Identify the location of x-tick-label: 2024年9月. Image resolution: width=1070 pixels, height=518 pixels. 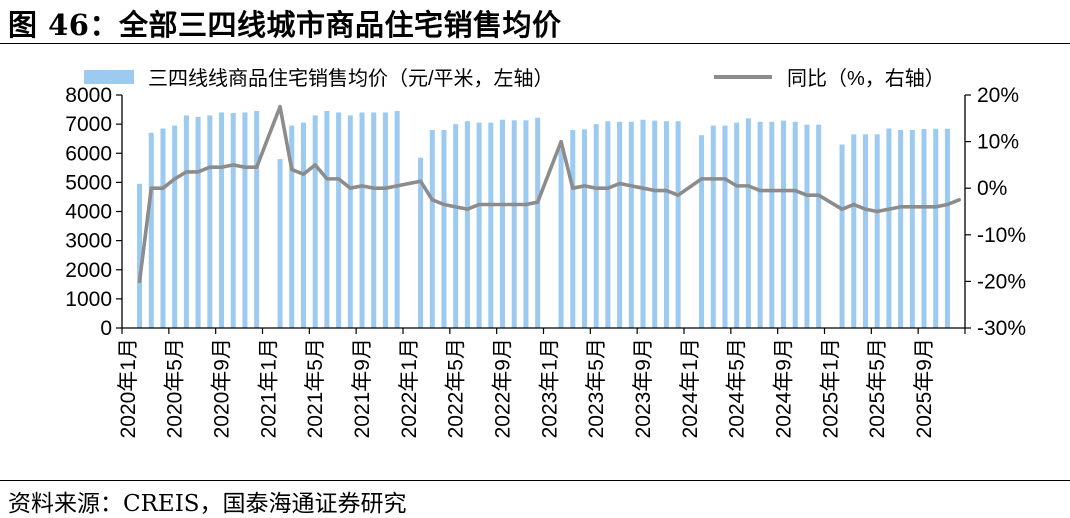
(784, 388).